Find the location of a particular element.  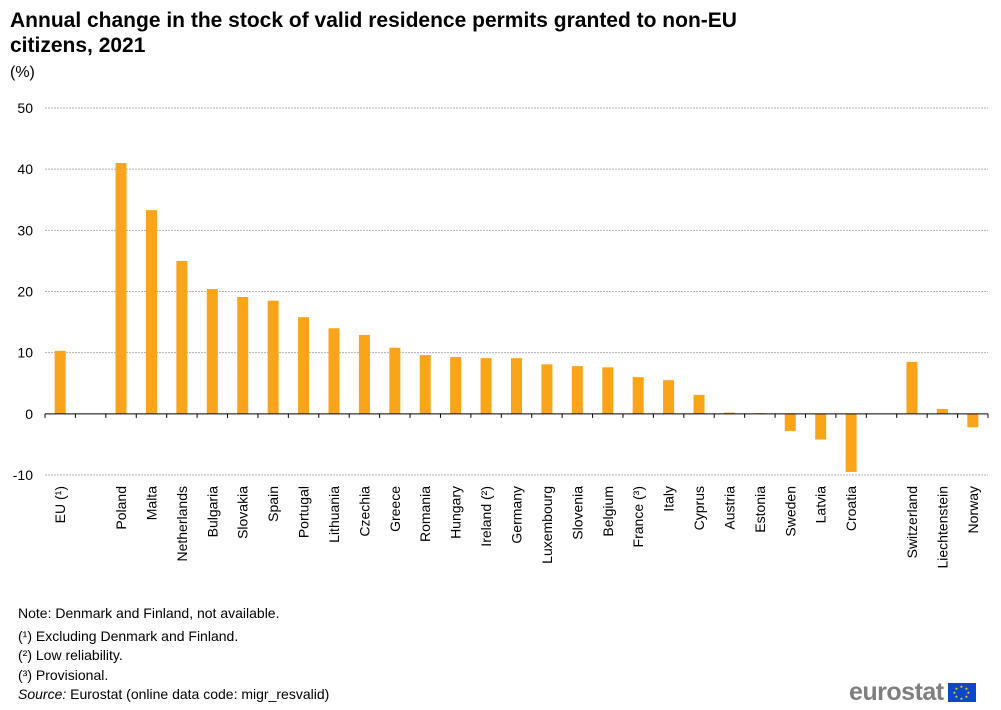

x-tick-label: Czechia is located at coordinates (364, 511).